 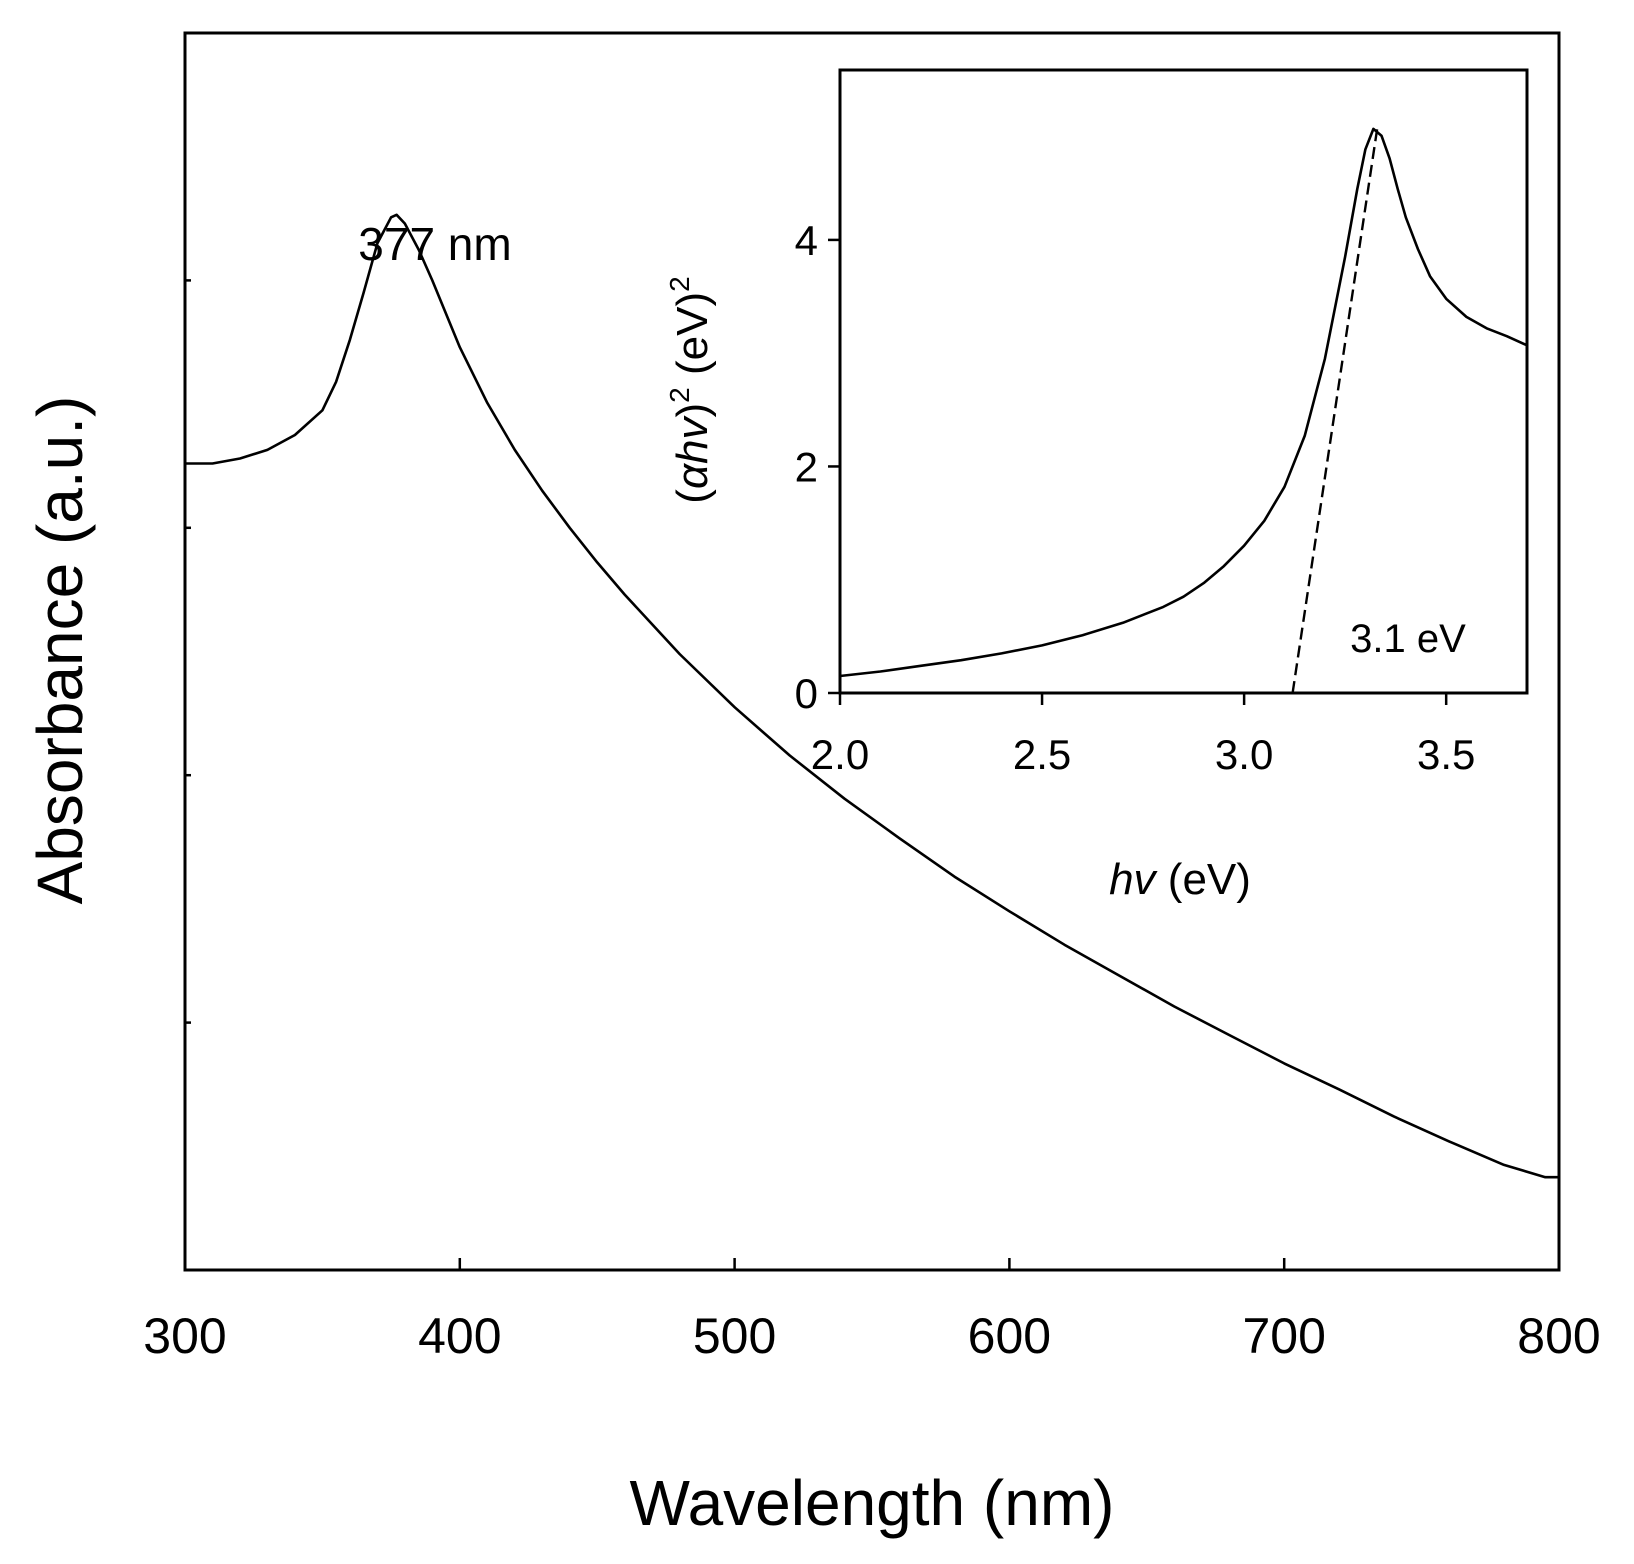 I want to click on inset-y-label-open: (, so click(x=692, y=496).